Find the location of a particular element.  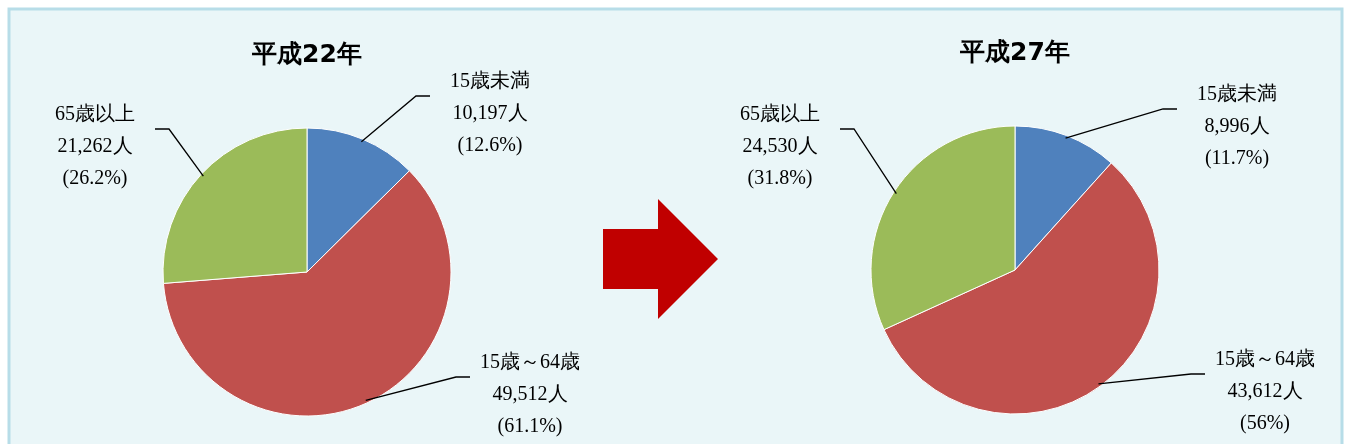

data-label: 43,612人 (56%) is located at coordinates (1265, 406).